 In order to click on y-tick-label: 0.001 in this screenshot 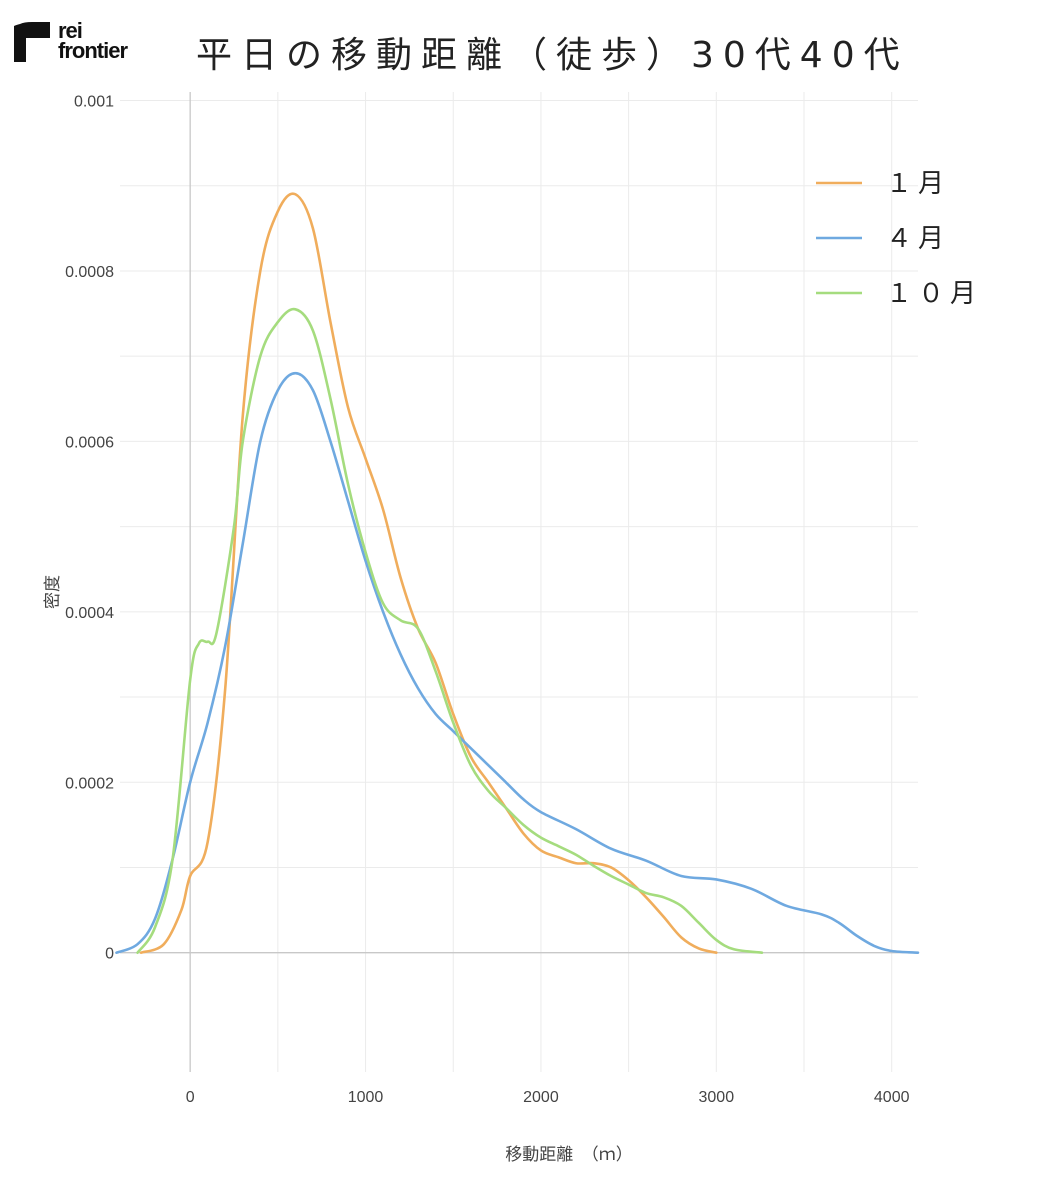, I will do `click(94, 102)`.